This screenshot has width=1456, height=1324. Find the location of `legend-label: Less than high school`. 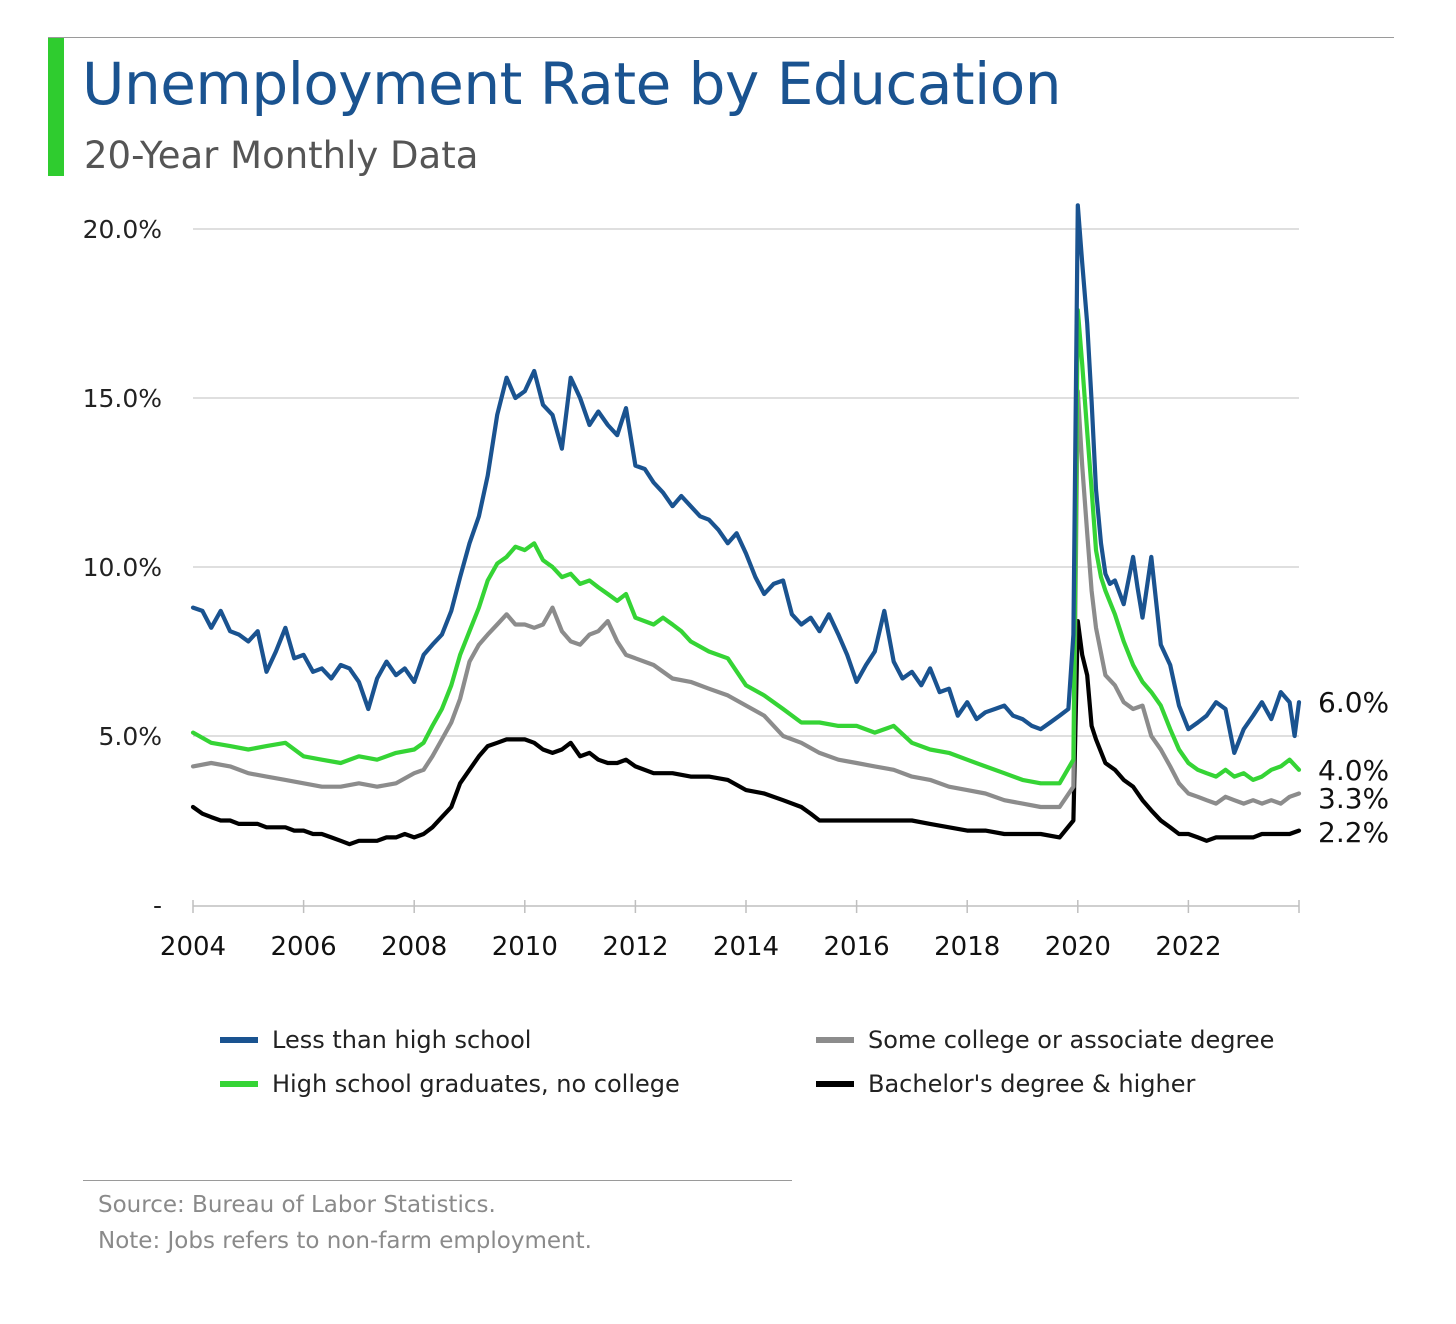

legend-label: Less than high school is located at coordinates (402, 1040).